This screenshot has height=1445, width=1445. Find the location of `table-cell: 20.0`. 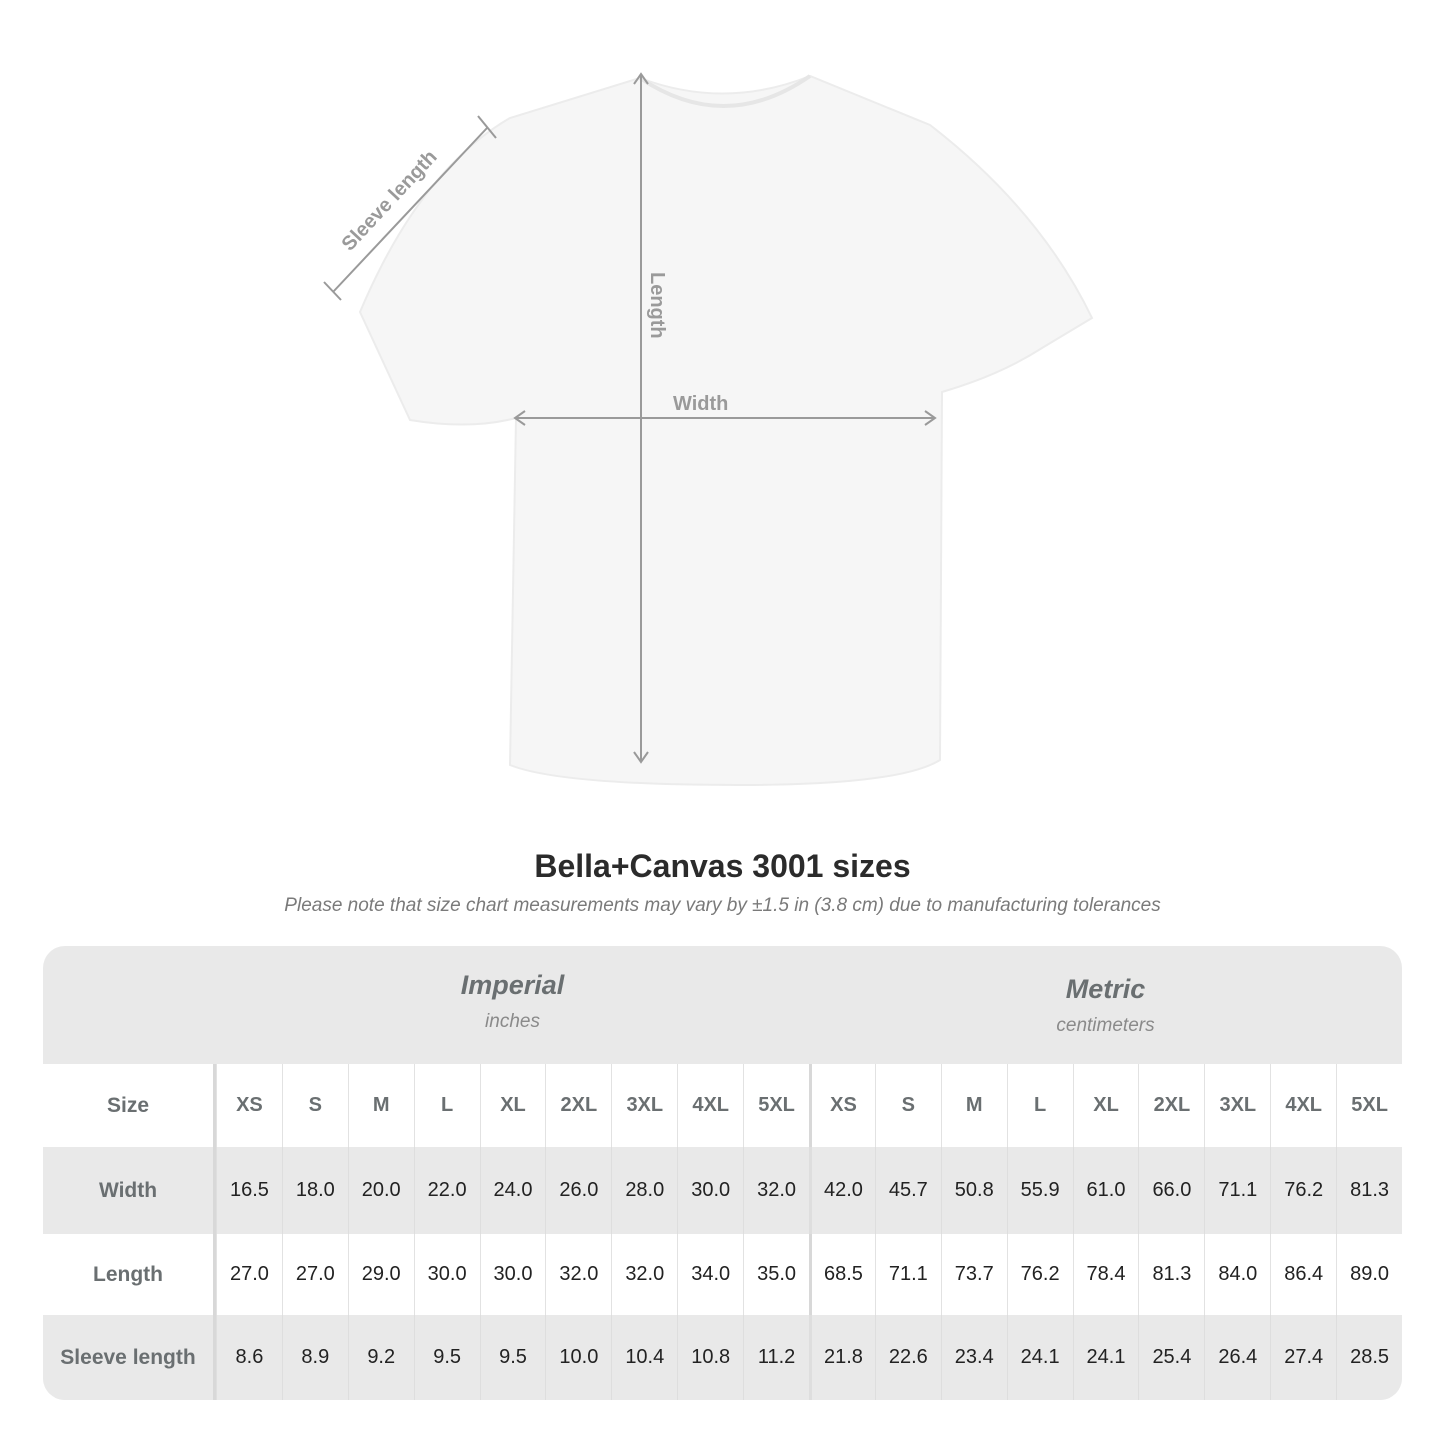

table-cell: 20.0 is located at coordinates (380, 1190).